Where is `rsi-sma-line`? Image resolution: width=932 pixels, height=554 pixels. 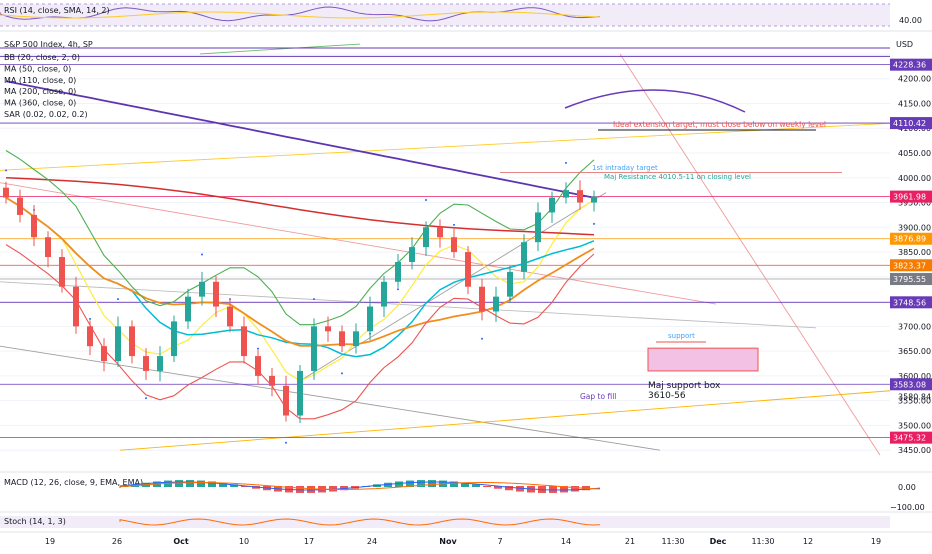
rsi-sma-line is located at coordinates (300, 15).